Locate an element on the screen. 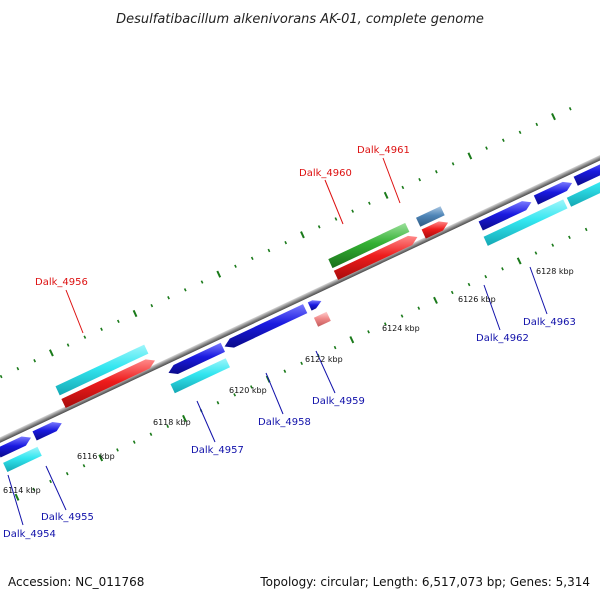 The height and width of the screenshot is (600, 600). feature-dalk-4963-blue is located at coordinates (553, 193).